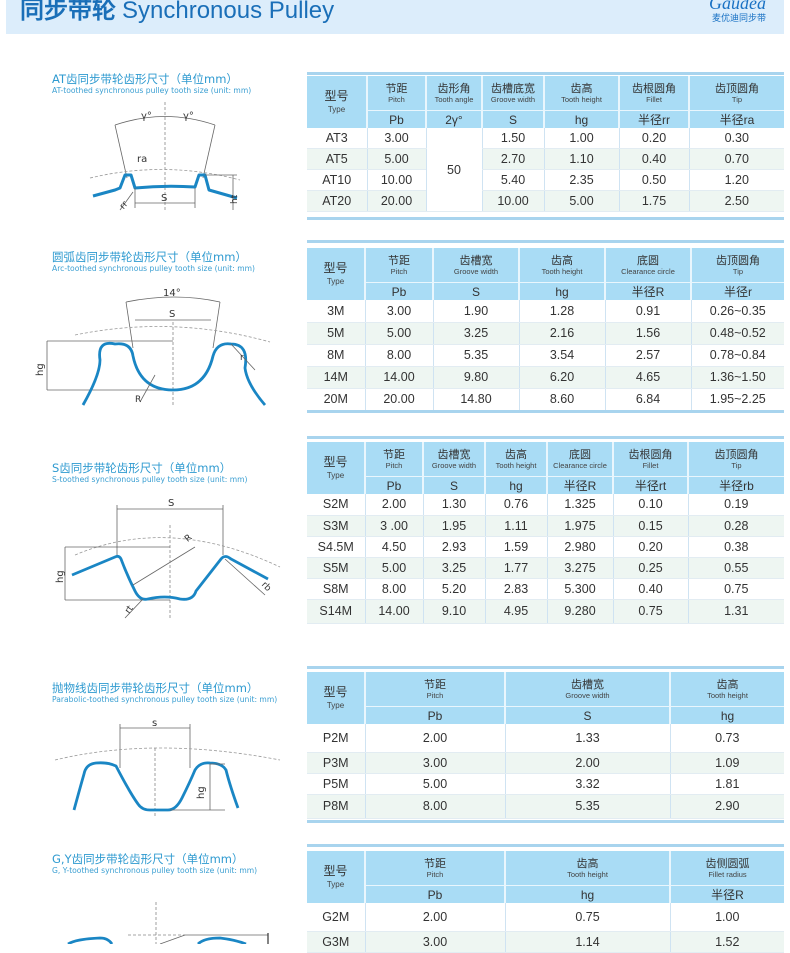  Describe the element at coordinates (726, 894) in the screenshot. I see `gy-sym-r: 半径R` at that location.